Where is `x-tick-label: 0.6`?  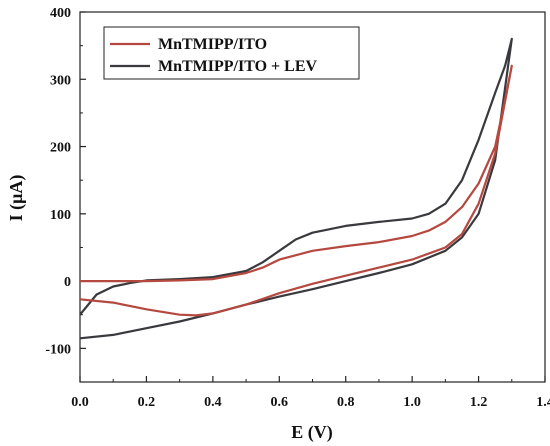
x-tick-label: 0.6 is located at coordinates (280, 402).